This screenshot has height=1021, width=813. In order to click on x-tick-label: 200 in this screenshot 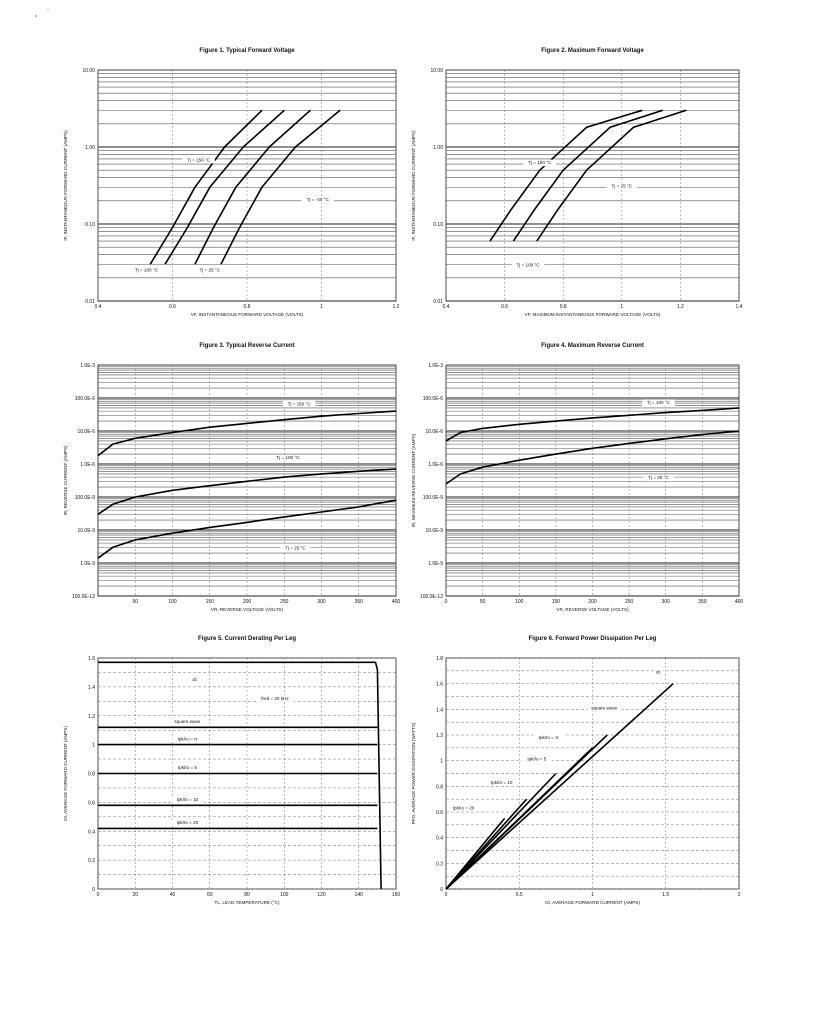, I will do `click(592, 602)`.